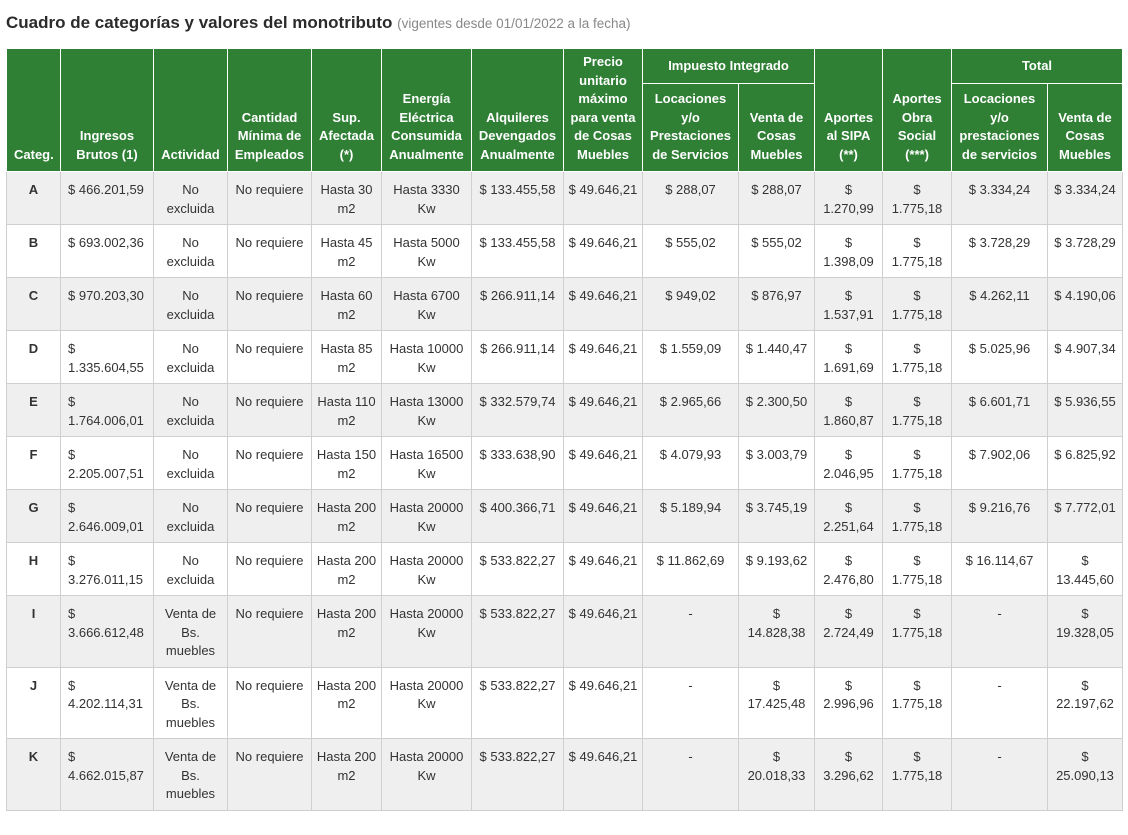  Describe the element at coordinates (776, 251) in the screenshot. I see `cell-impuesto-venta: $ 555,02` at that location.